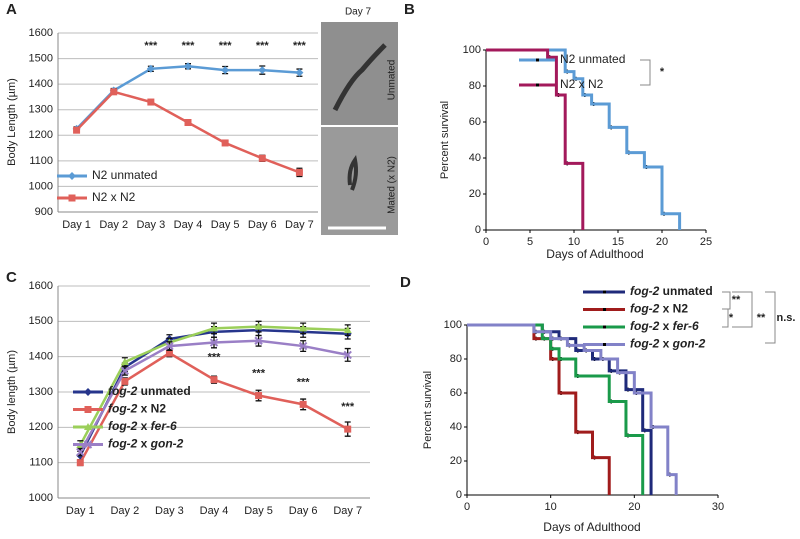 This screenshot has height=539, width=800. Describe the element at coordinates (187, 132) in the screenshot. I see `series-line` at that location.